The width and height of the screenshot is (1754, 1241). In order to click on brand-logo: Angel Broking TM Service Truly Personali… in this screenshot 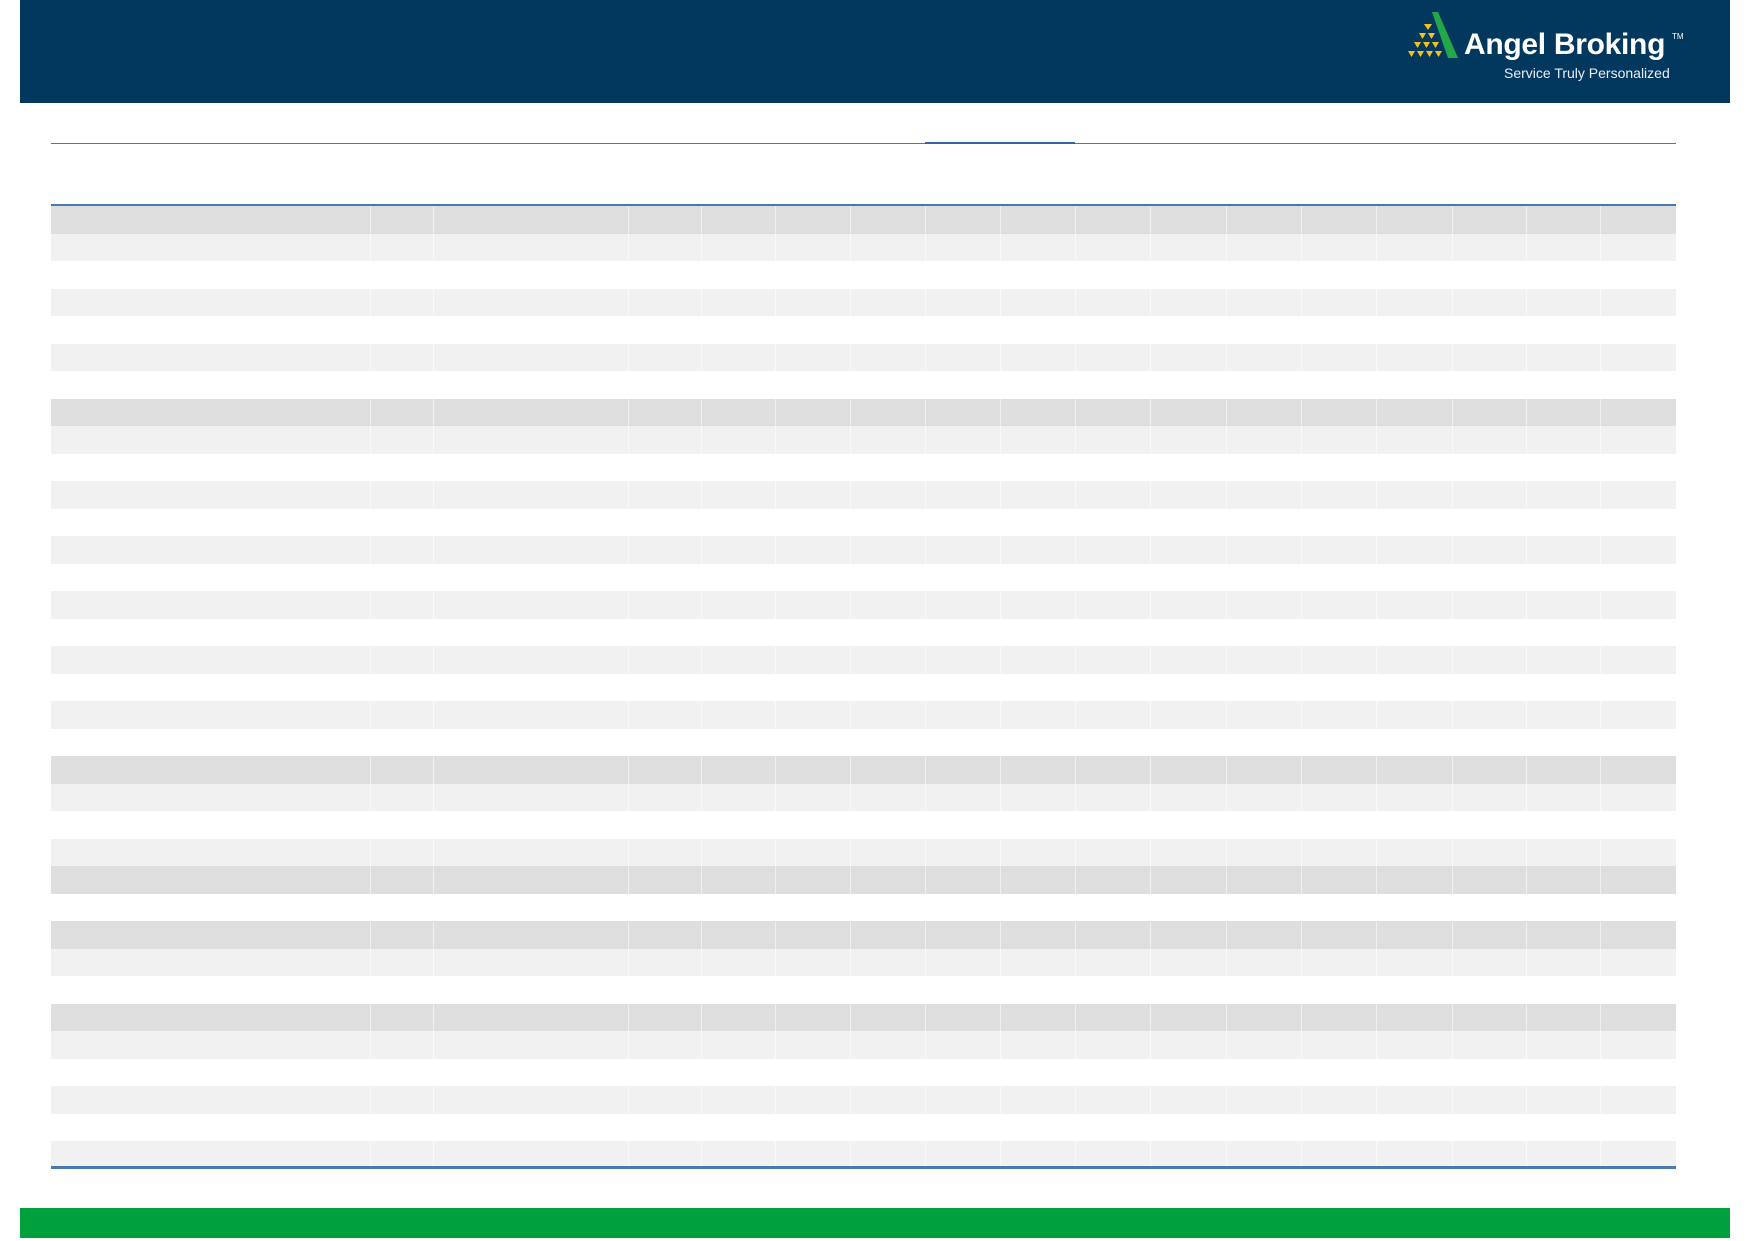, I will do `click(1544, 47)`.